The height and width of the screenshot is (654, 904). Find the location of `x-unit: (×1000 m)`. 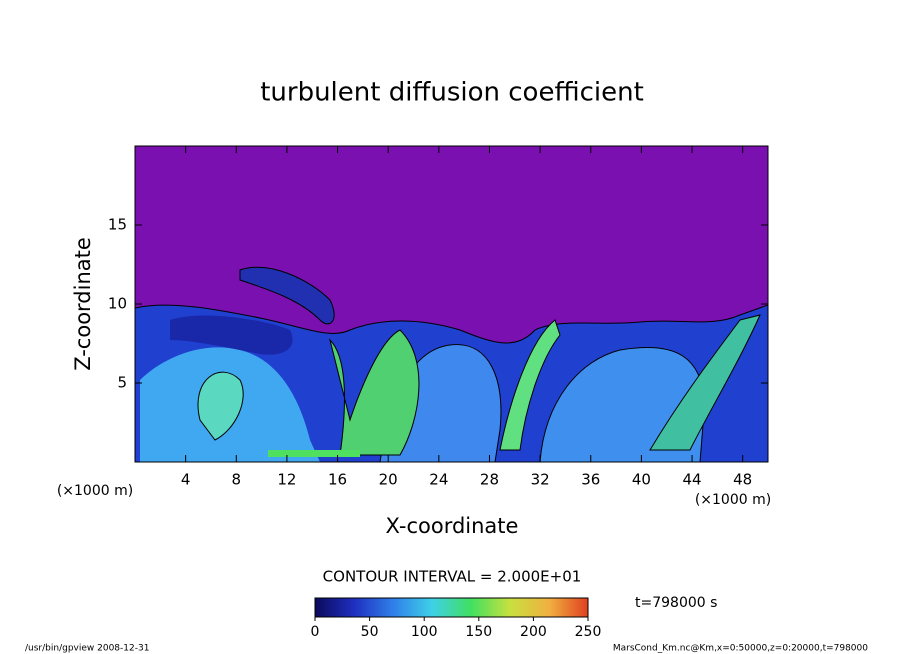

x-unit: (×1000 m) is located at coordinates (733, 500).